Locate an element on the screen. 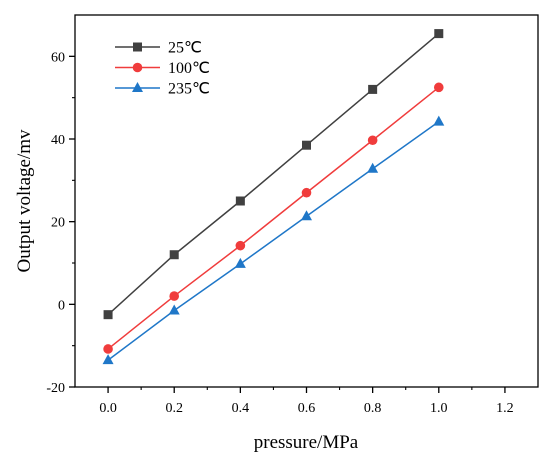 This screenshot has width=550, height=462. x-tick-label: 0.0 is located at coordinates (108, 408).